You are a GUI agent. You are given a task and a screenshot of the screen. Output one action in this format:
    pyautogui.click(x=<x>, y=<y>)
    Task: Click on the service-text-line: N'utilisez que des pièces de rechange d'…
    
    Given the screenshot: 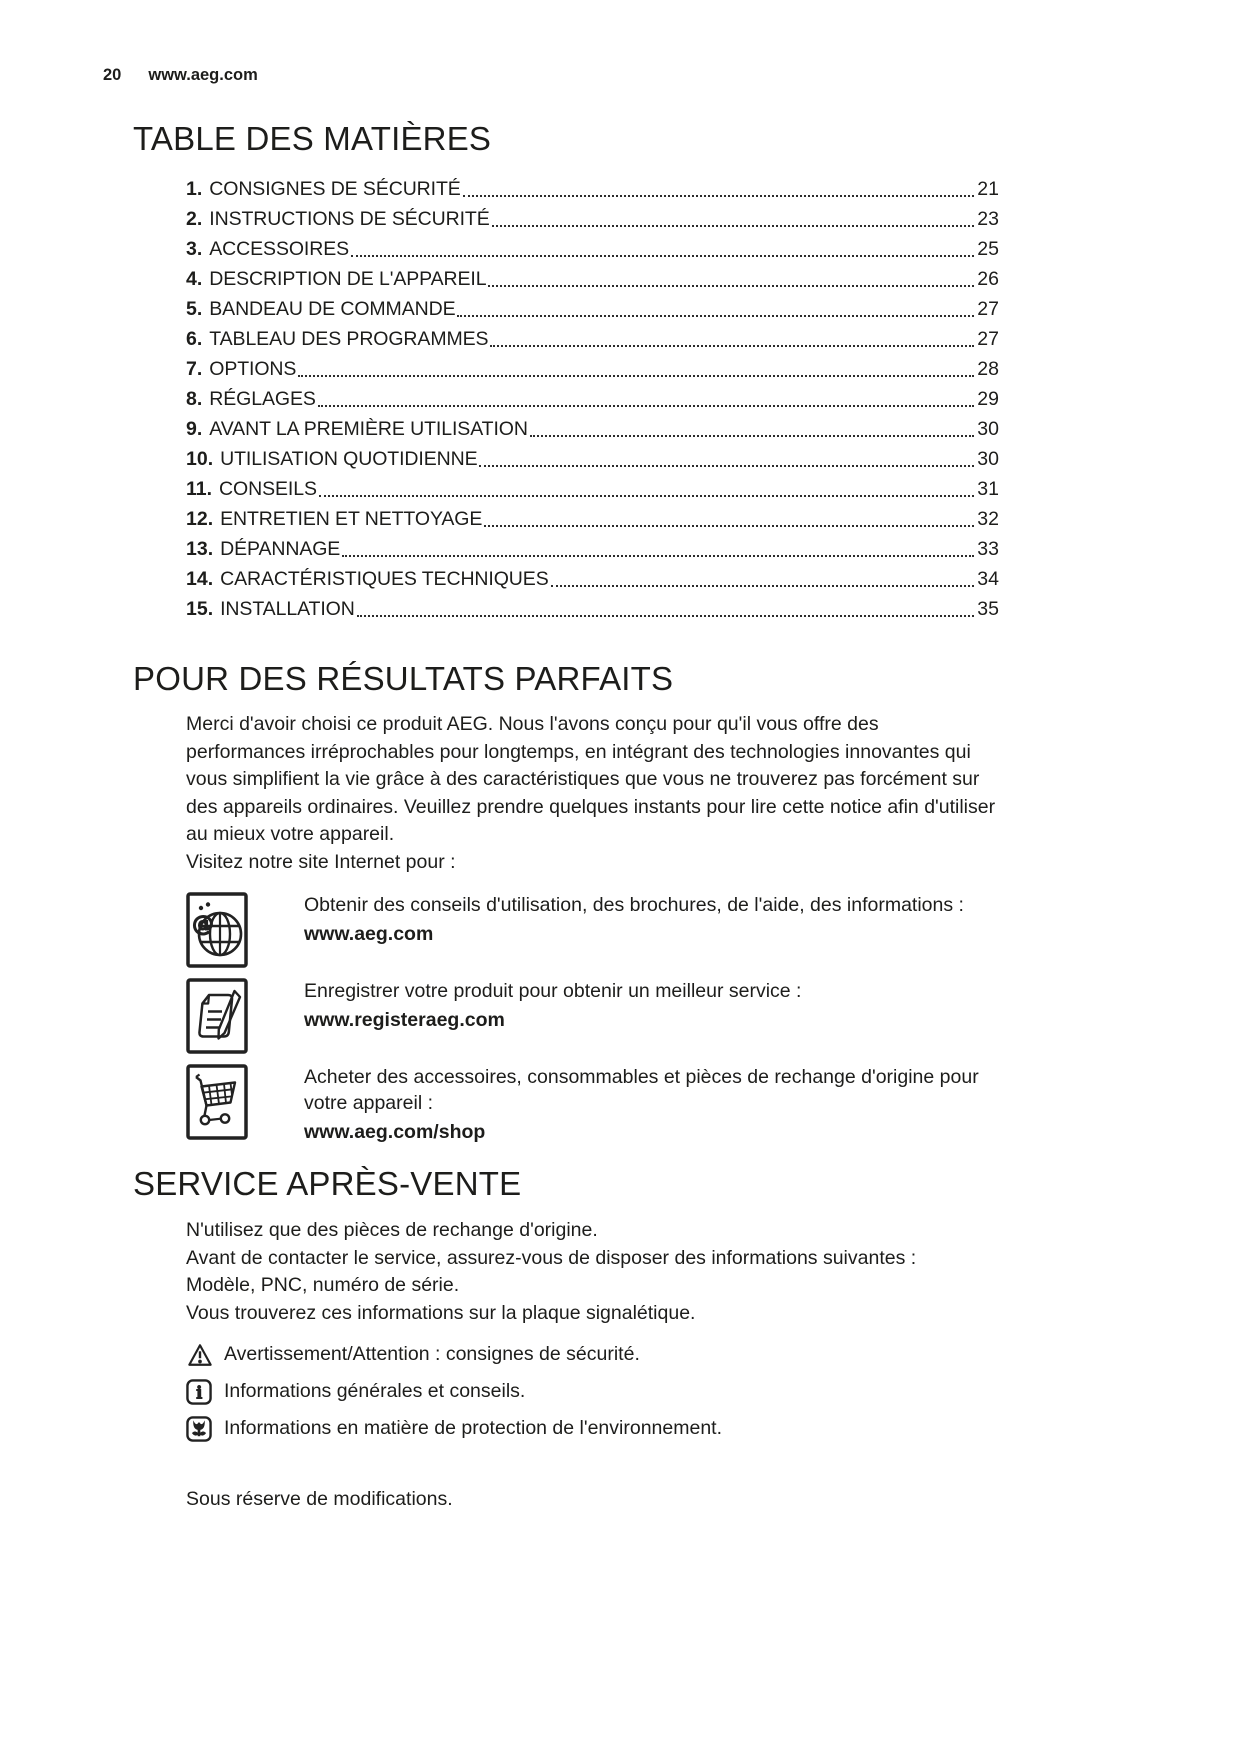 What is the action you would take?
    pyautogui.click(x=392, y=1230)
    